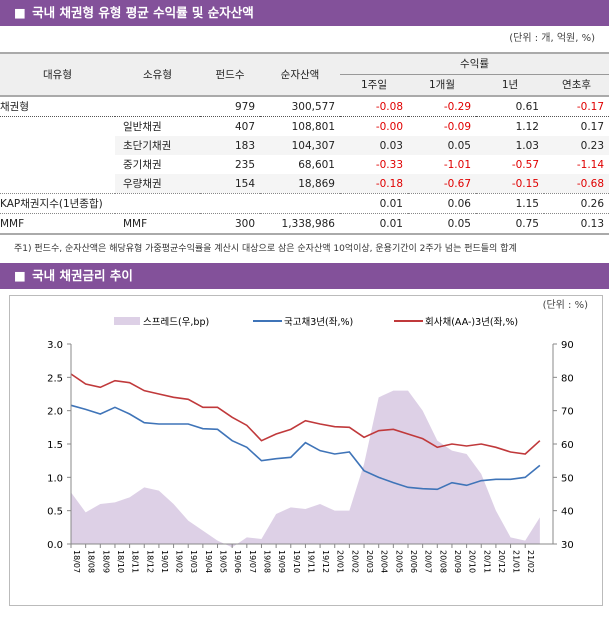 The height and width of the screenshot is (621, 609). What do you see at coordinates (14, 106) in the screenshot?
I see `cell-major: 채권형` at bounding box center [14, 106].